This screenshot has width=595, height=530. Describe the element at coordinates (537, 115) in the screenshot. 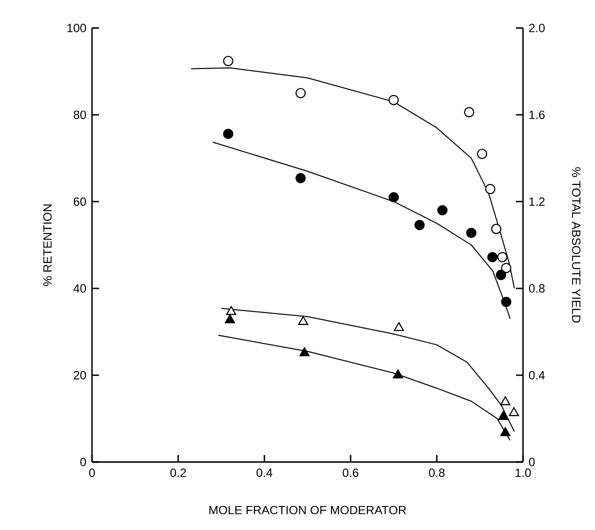

I see `y2-tick-label: 1.6` at that location.